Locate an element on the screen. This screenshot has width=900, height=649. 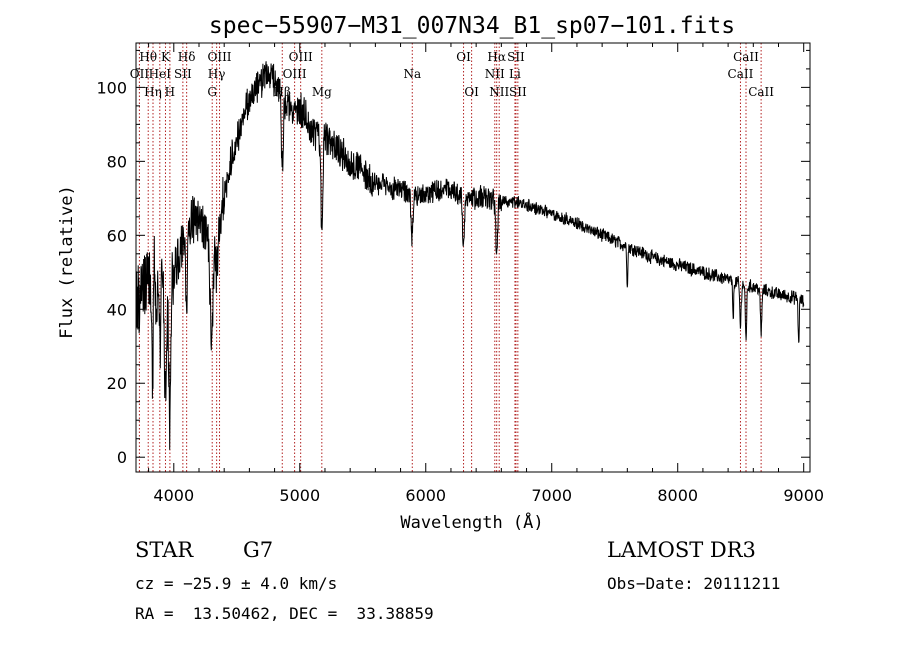
x-tick-label: 9000 is located at coordinates (803, 495).